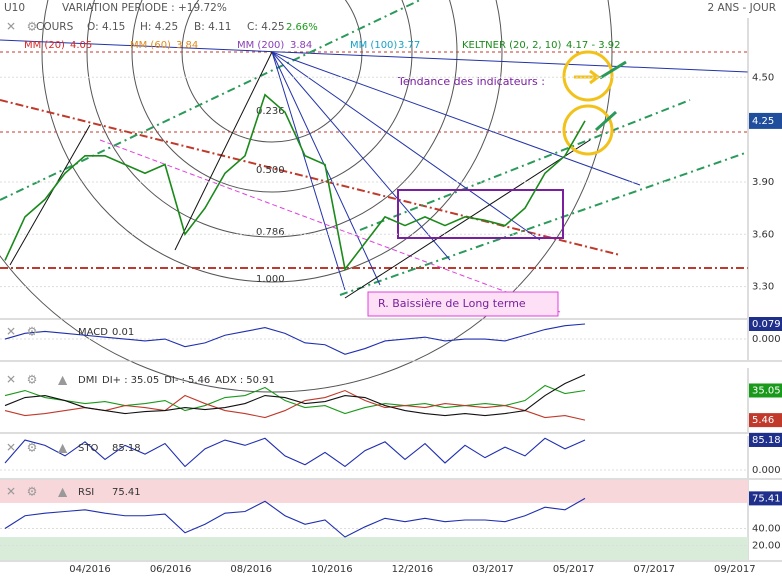 Image resolution: width=782 pixels, height=581 pixels. I want to click on panel-value: 85.18, so click(126, 448).